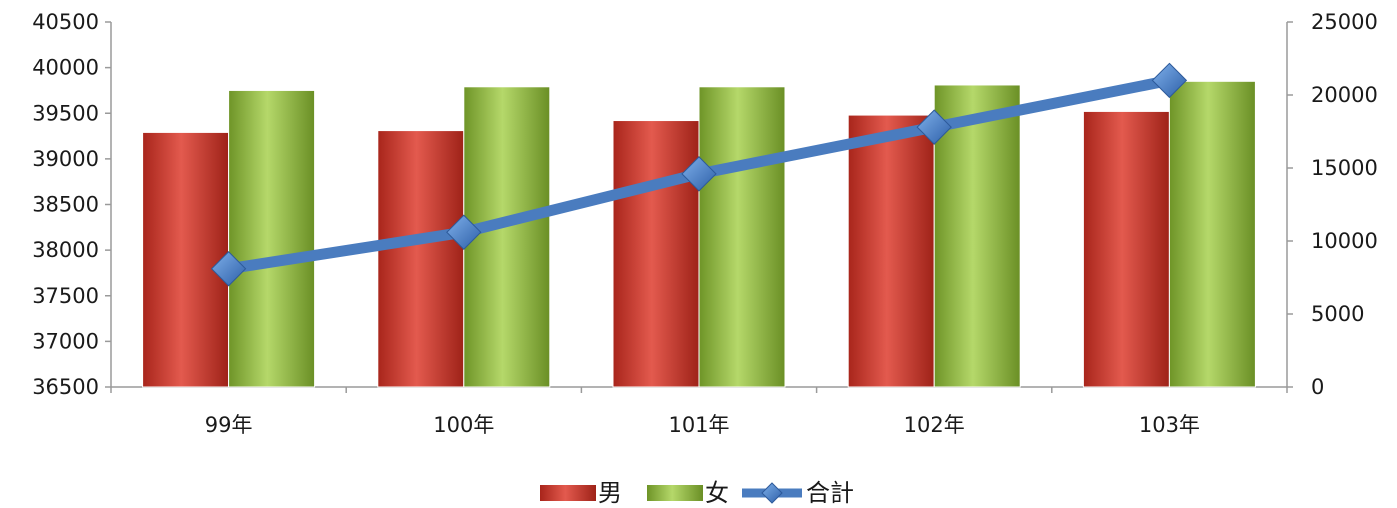 The width and height of the screenshot is (1397, 508). Describe the element at coordinates (1344, 22) in the screenshot. I see `right-tick-label: 25000` at that location.